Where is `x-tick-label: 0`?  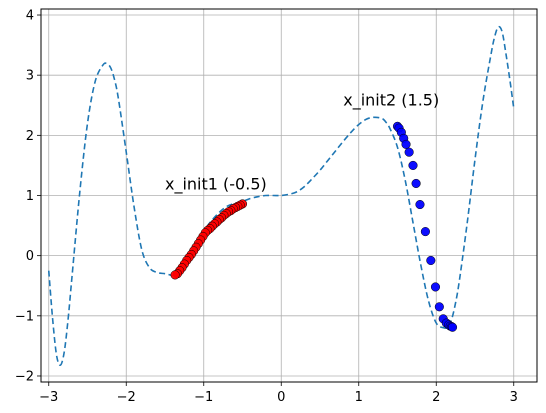 x-tick-label: 0 is located at coordinates (281, 397).